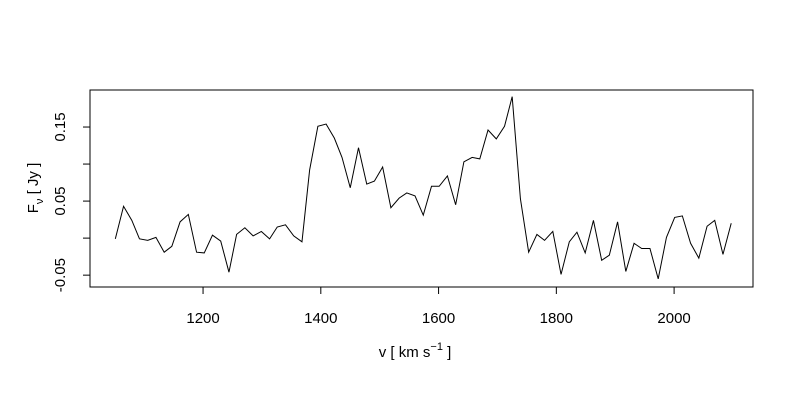  What do you see at coordinates (436, 347) in the screenshot?
I see `x-label-sup: −1` at bounding box center [436, 347].